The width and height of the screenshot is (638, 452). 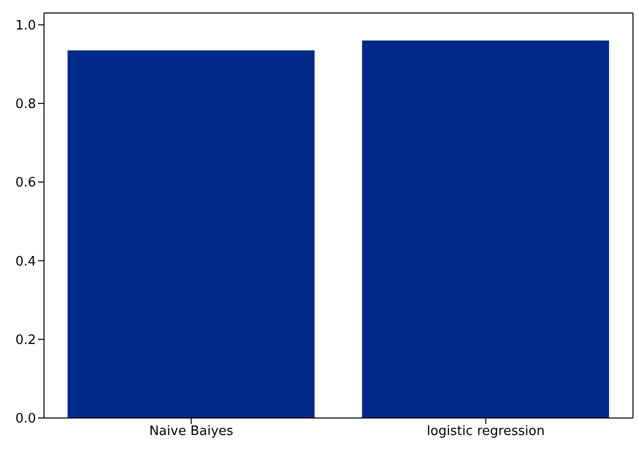 I want to click on y-tick-label: 0.8, so click(x=25, y=104).